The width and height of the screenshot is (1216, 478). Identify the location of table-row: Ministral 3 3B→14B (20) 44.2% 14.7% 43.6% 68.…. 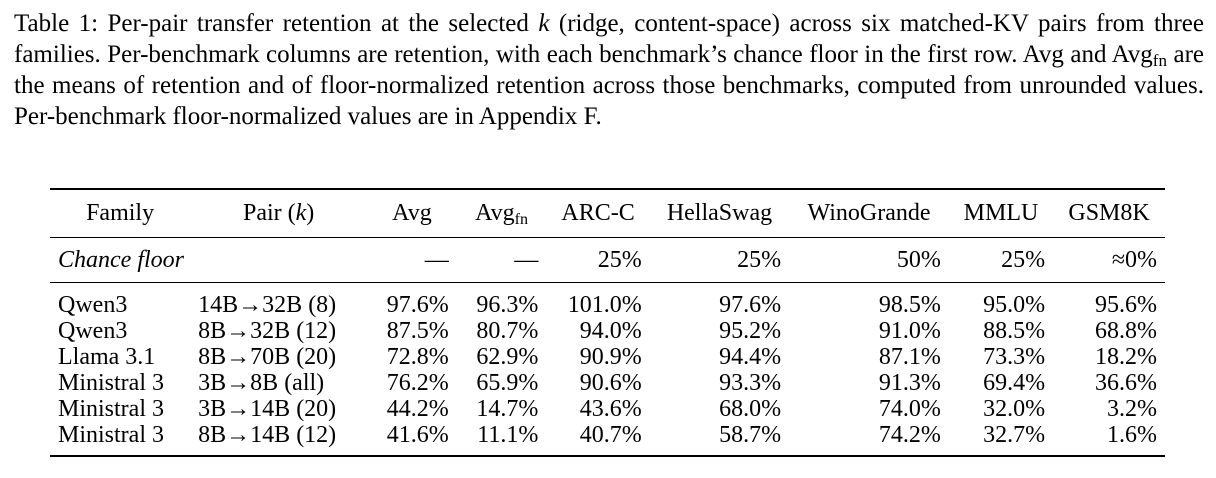
(607, 409).